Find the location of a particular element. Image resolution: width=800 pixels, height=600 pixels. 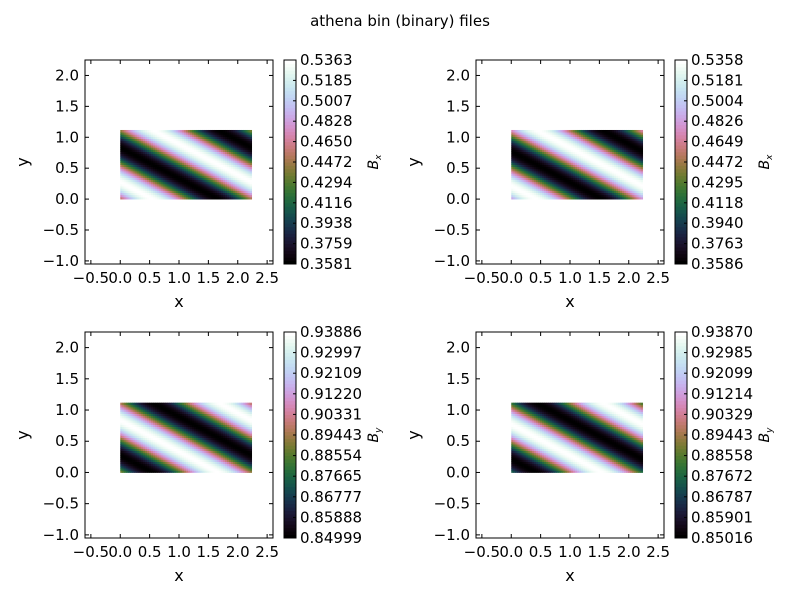

colorbar-label-base: B is located at coordinates (374, 165).